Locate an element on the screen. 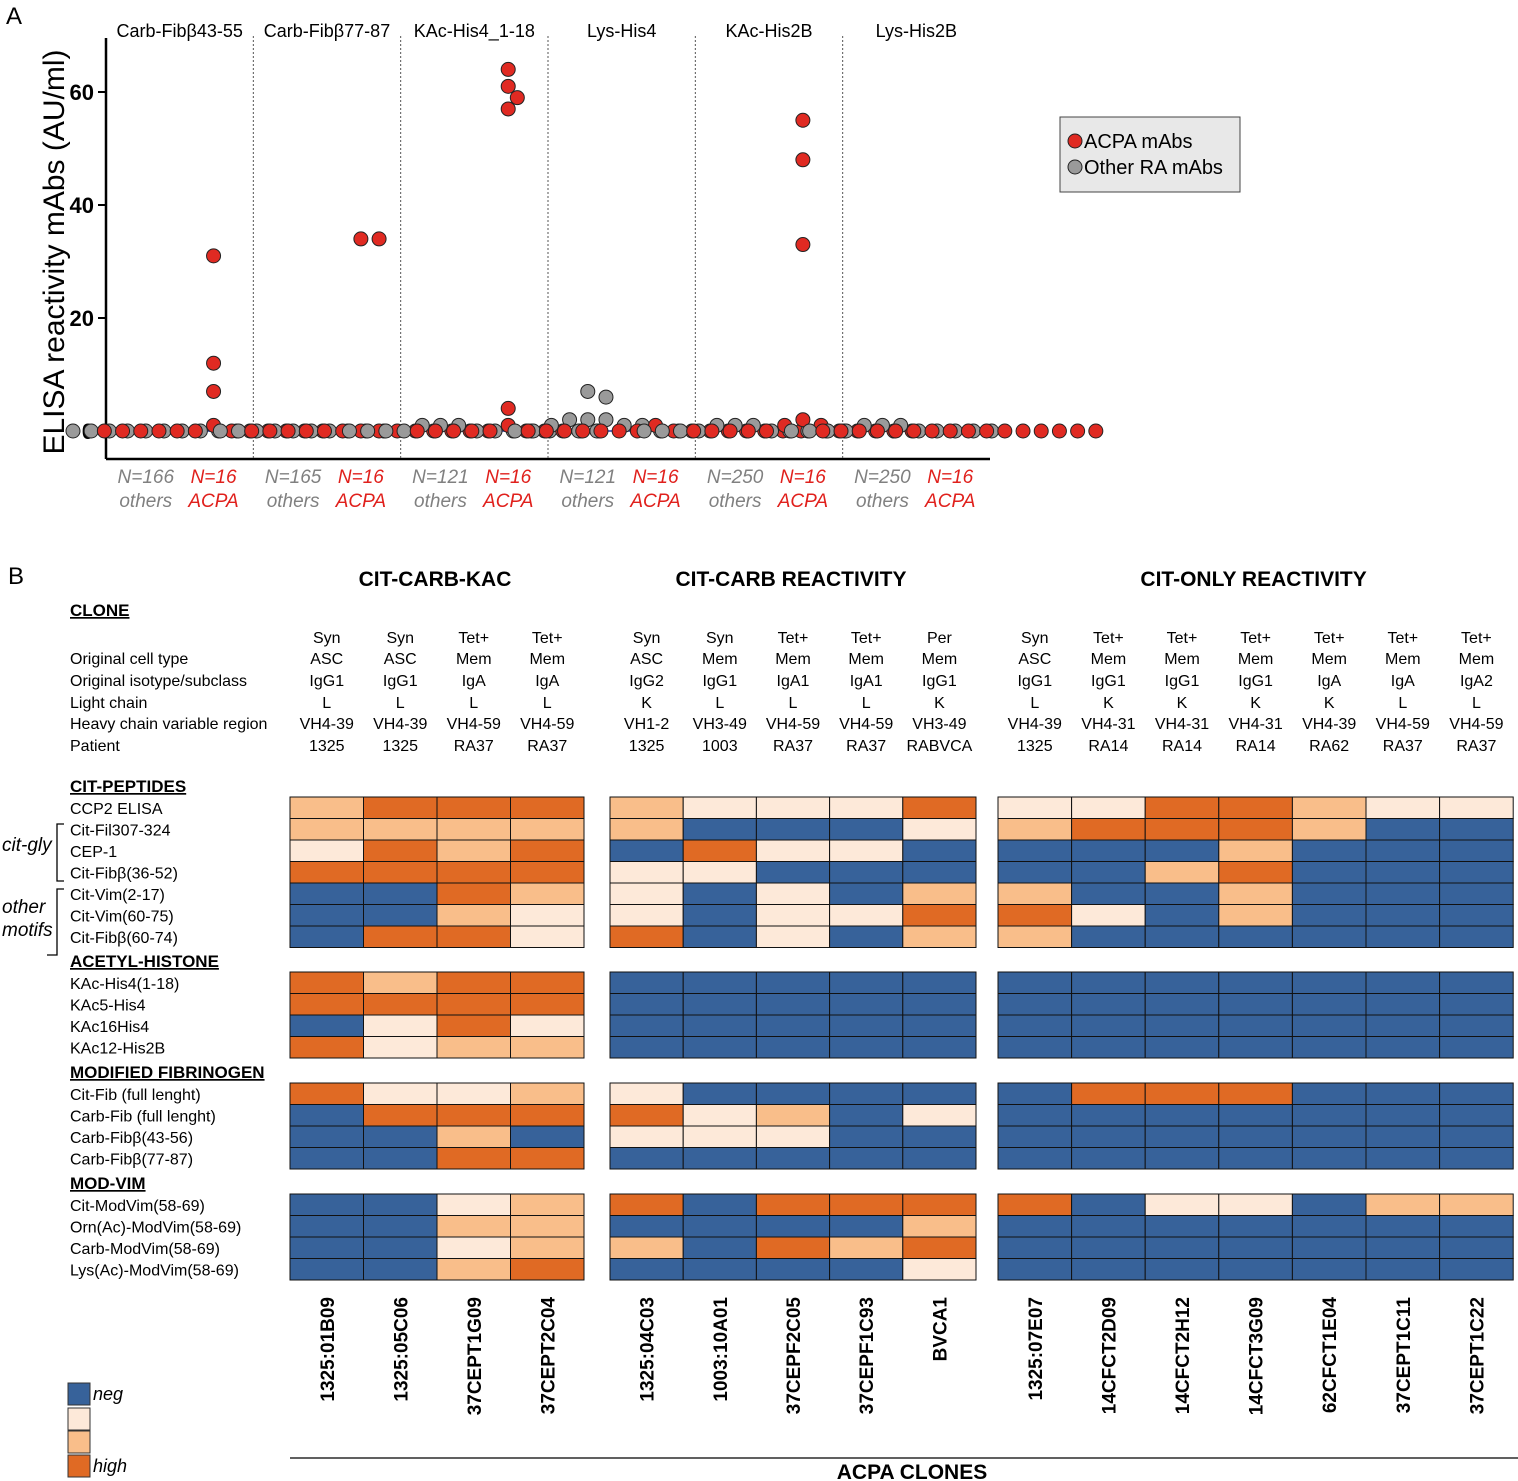  heatmap-row-label: Carb-ModVim(58-69) is located at coordinates (145, 1249).